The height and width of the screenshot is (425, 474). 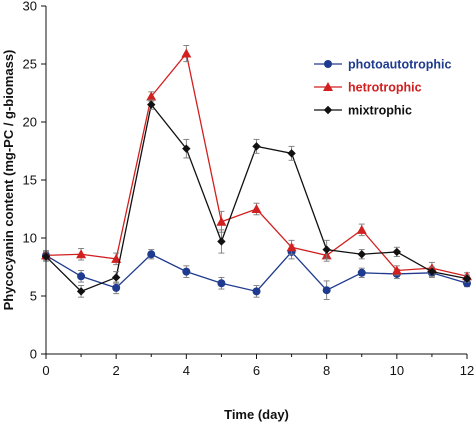 I want to click on legend-label: mixtrophic, so click(x=380, y=111).